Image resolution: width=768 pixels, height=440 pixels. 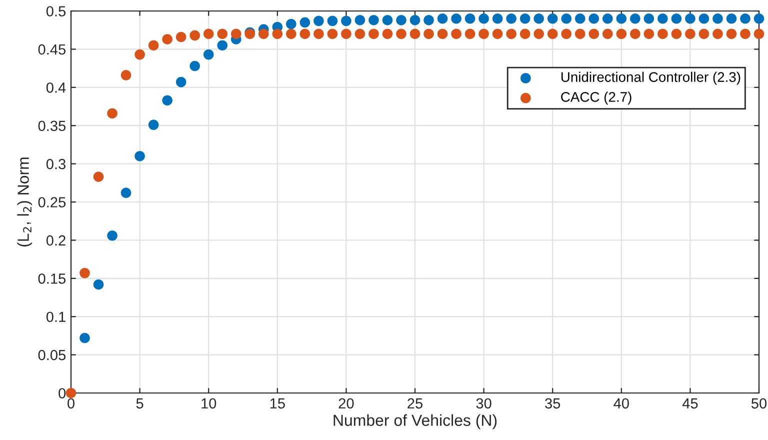 What do you see at coordinates (552, 403) in the screenshot?
I see `x-tick-label: 35` at bounding box center [552, 403].